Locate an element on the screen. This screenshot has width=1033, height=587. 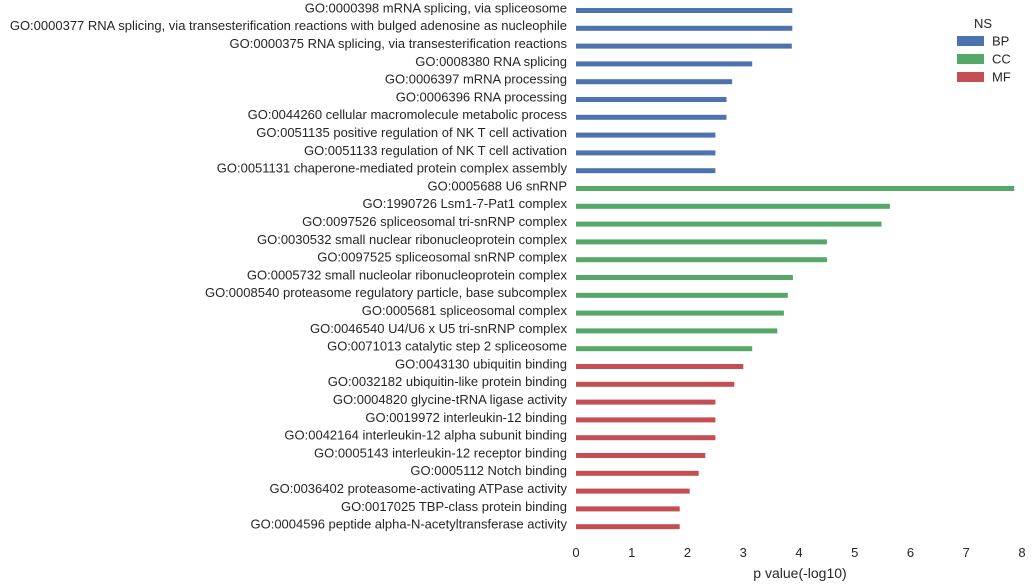
legend-label-bp: BP is located at coordinates (1000, 40).